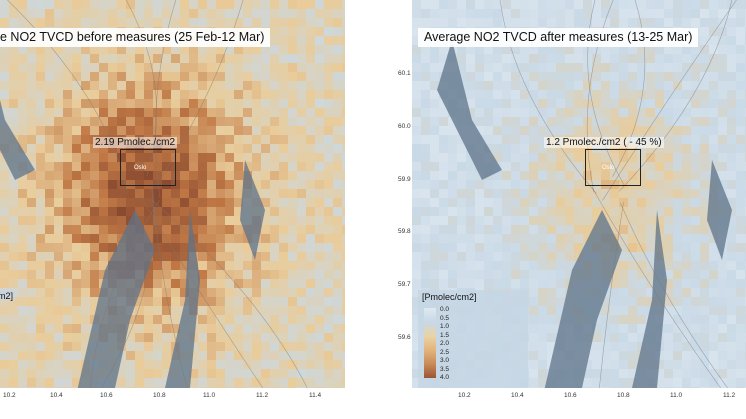  Describe the element at coordinates (8, 296) in the screenshot. I see `legend-title-fragment: m2]` at that location.